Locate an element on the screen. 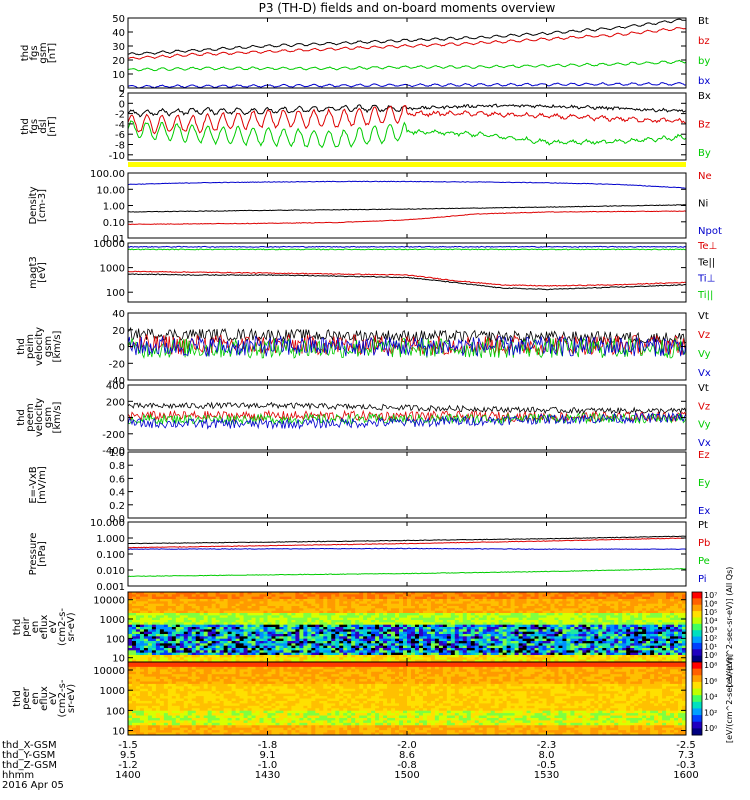 This screenshot has width=750, height=800. y-tick-label: 0.6 is located at coordinates (117, 479).